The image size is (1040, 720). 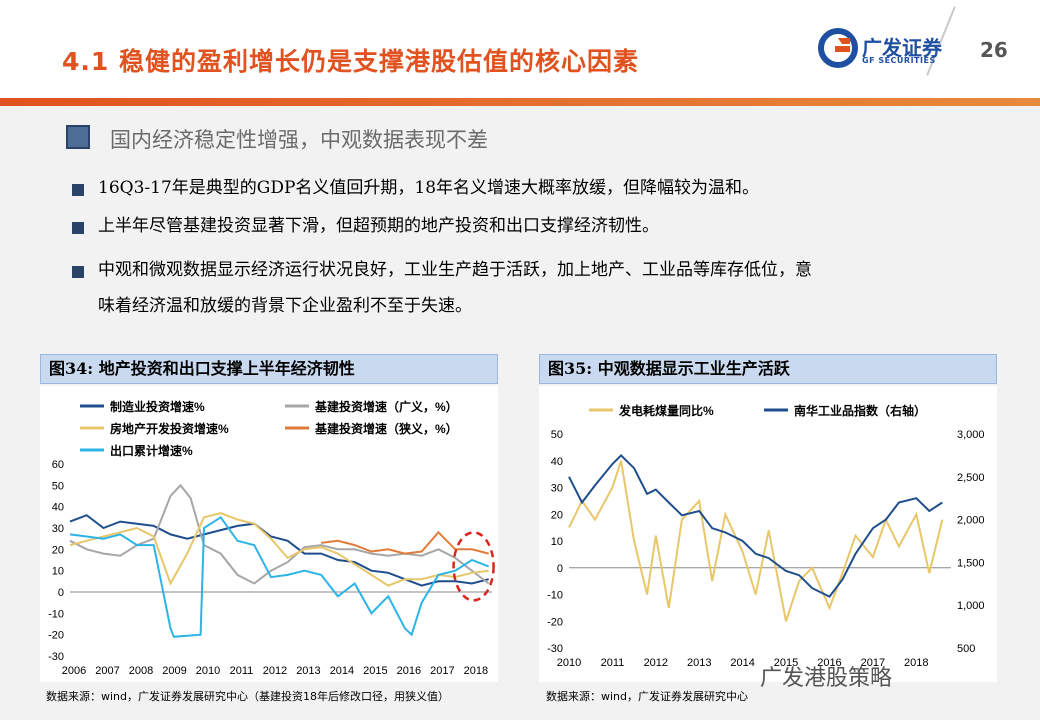 I want to click on y-left-tick-label: 10, so click(x=557, y=542).